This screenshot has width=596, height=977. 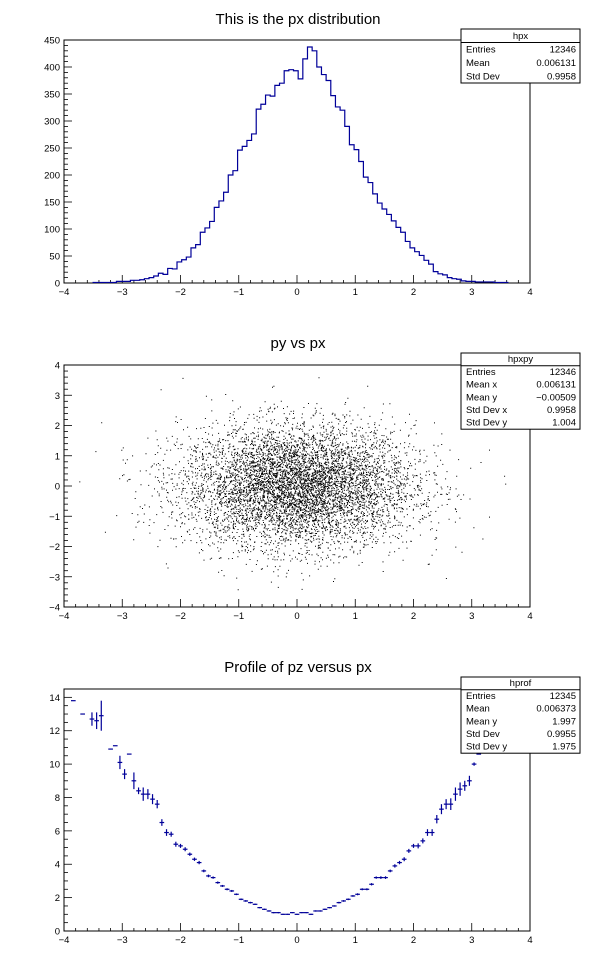 I want to click on stats-name: hpxpy, so click(x=521, y=359).